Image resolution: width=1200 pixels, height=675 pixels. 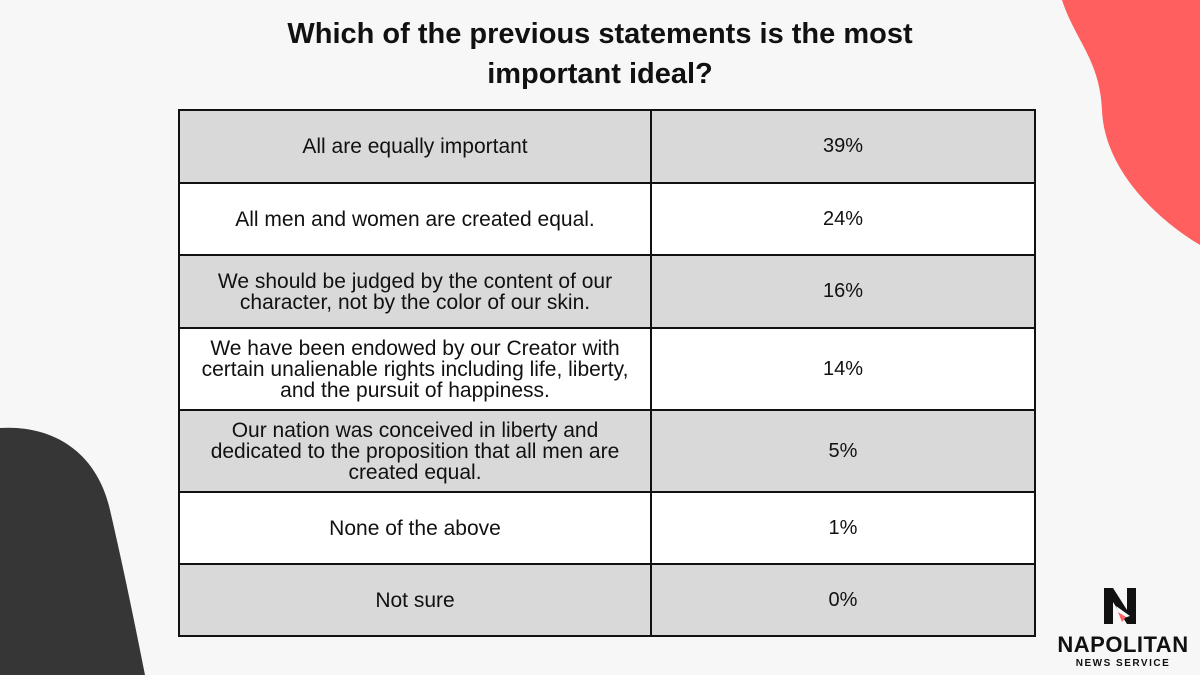 What do you see at coordinates (843, 369) in the screenshot?
I see `percentage-cell: 14%` at bounding box center [843, 369].